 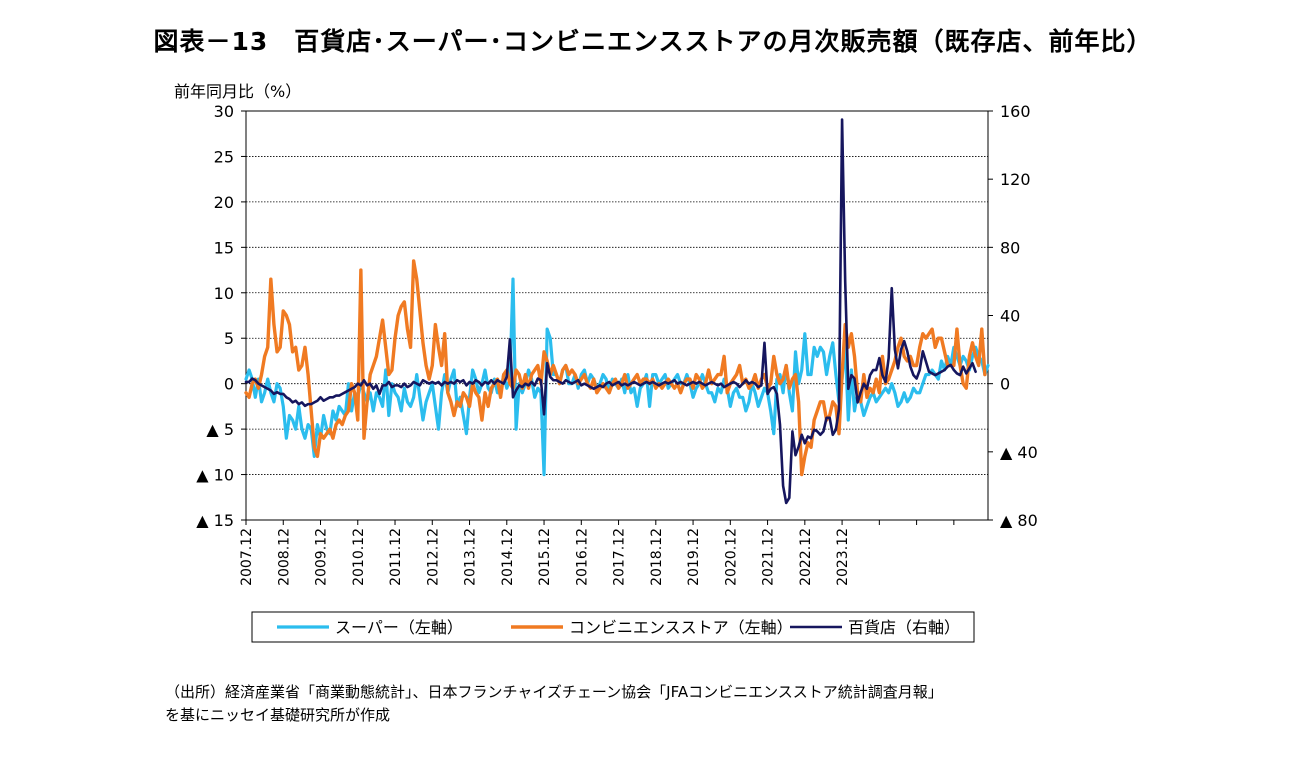 I want to click on y-left-tick-label: 25, so click(x=224, y=156).